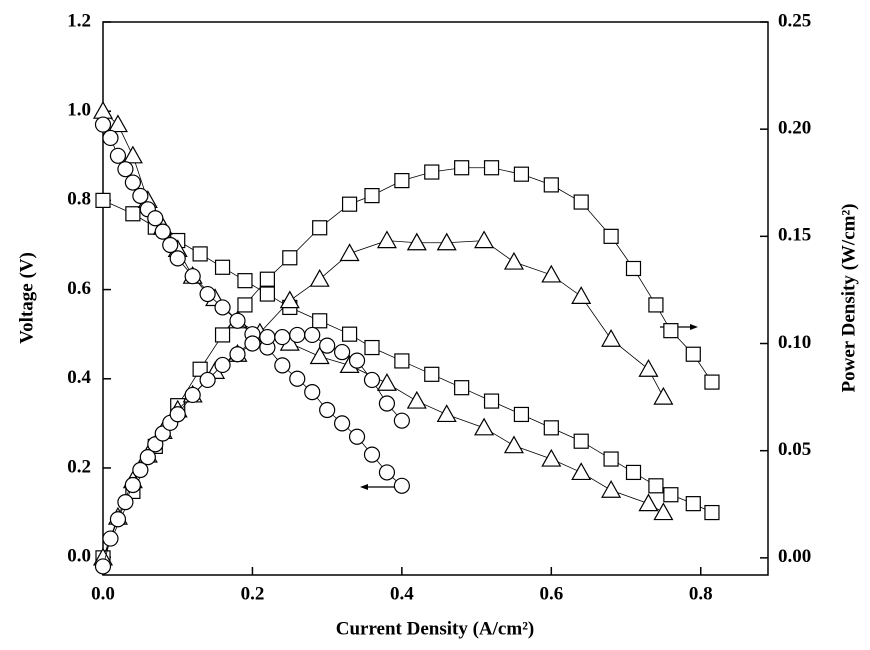 The height and width of the screenshot is (650, 870). I want to click on x-tick-label: 0.0, so click(103, 593).